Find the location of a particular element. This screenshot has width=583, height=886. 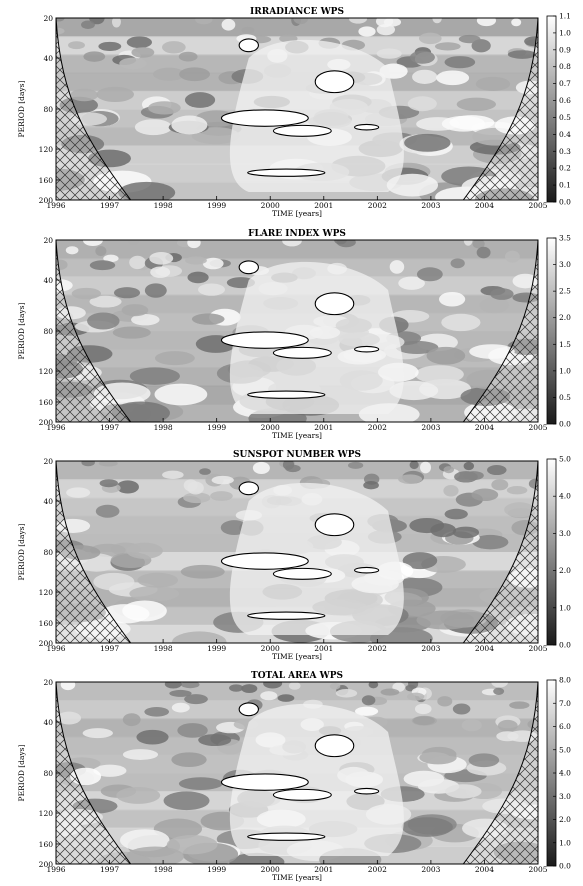

x-tick-label: 2001 is located at coordinates (323, 205).